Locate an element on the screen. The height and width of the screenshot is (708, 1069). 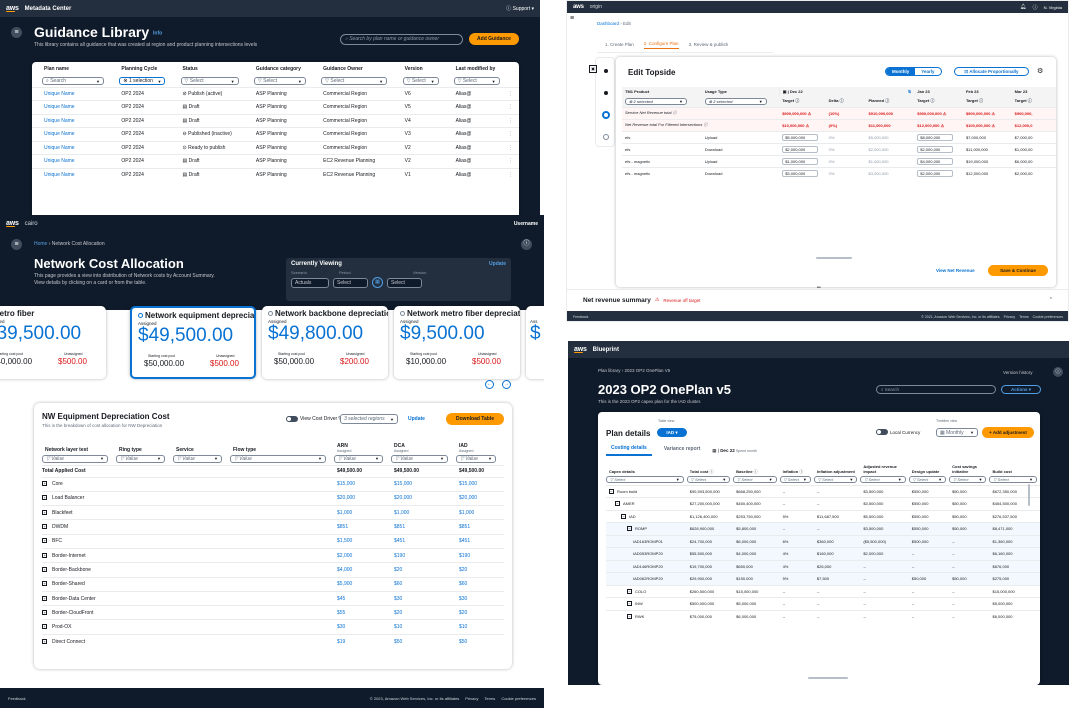
h-scrollbar is located at coordinates (828, 678).